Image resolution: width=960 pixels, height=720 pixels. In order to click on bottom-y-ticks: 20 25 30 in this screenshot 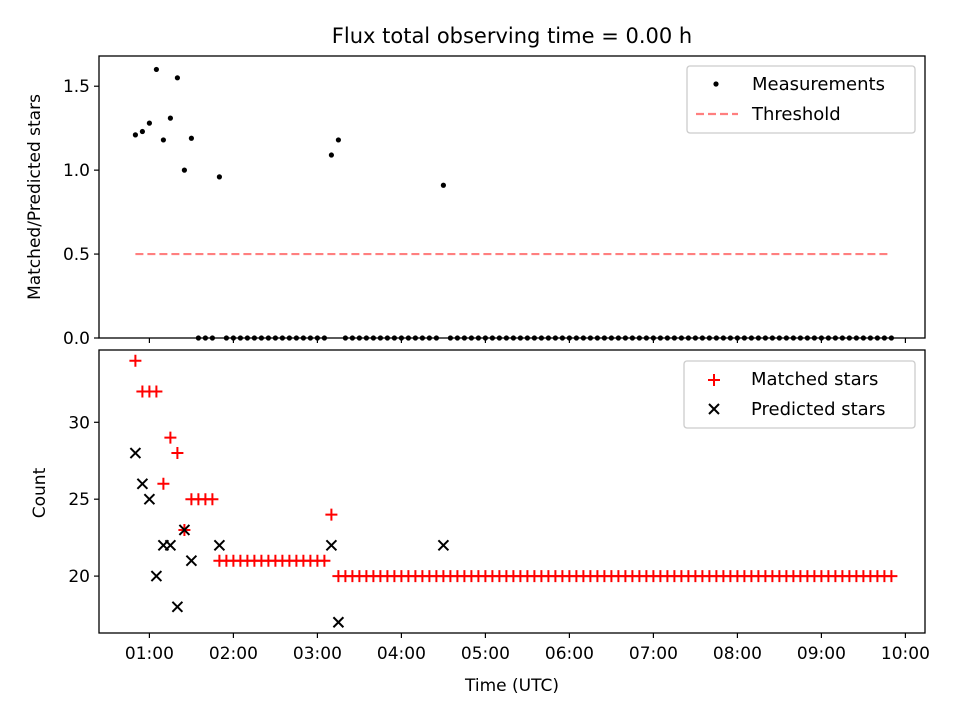, I will do `click(83, 500)`.